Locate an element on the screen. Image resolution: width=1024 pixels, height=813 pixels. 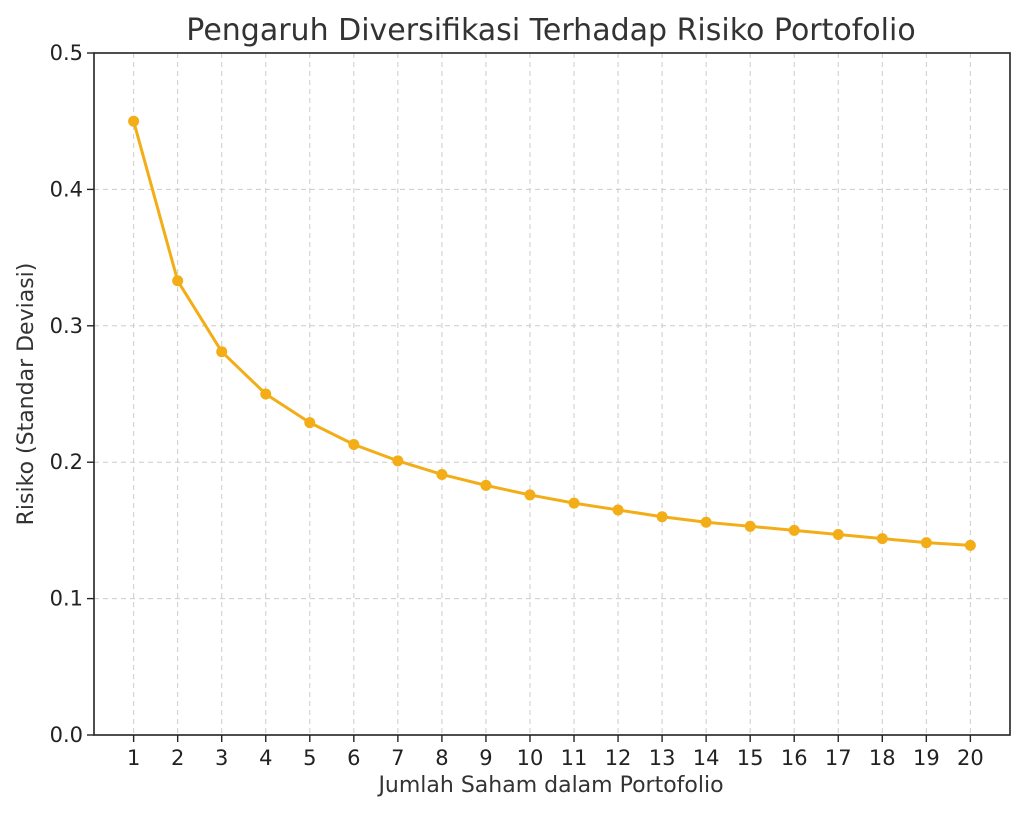
x-tick-label: 19 is located at coordinates (926, 758).